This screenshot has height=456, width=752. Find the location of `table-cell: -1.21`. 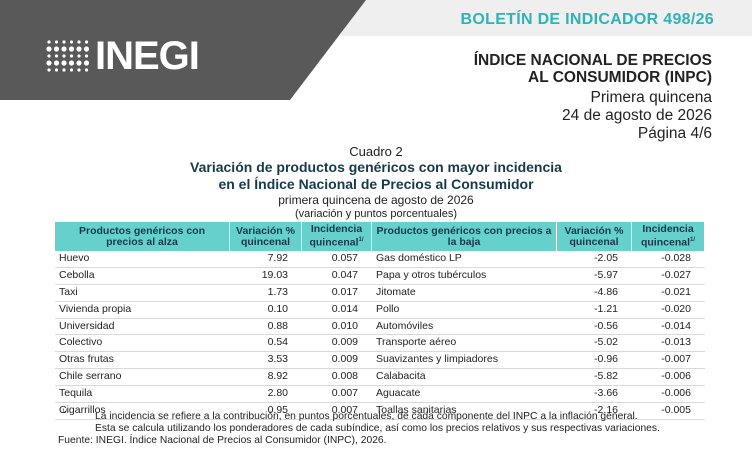

table-cell: -1.21 is located at coordinates (606, 308).